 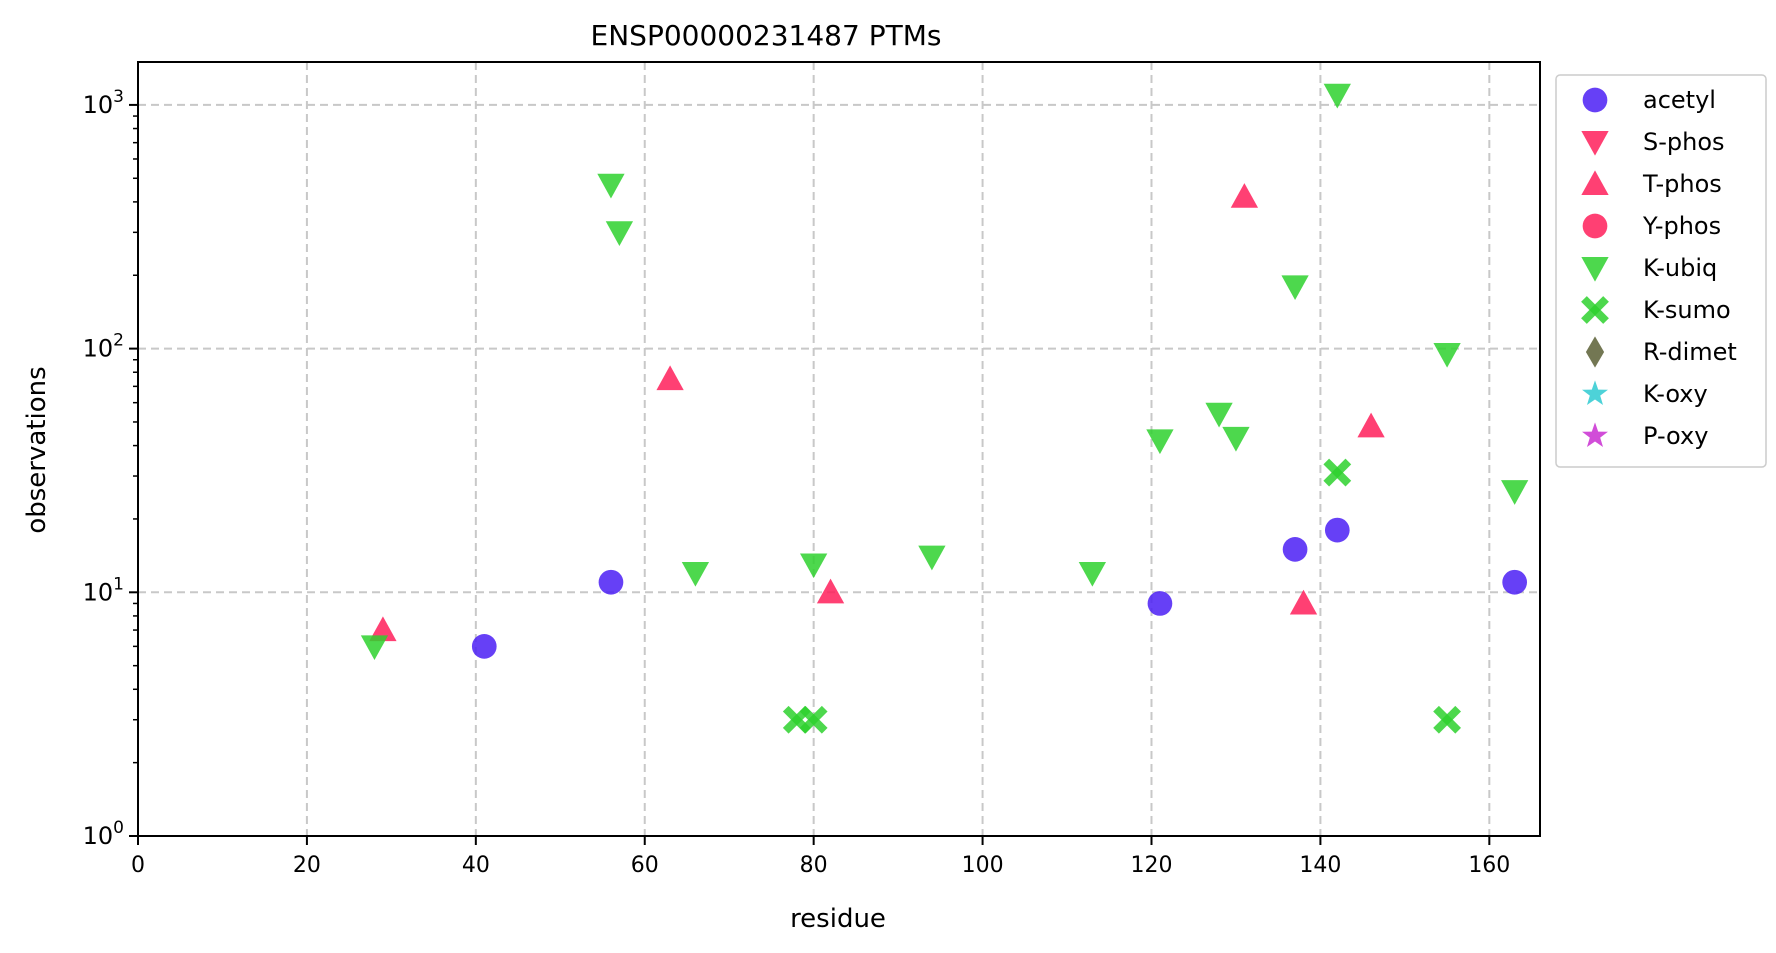 I want to click on y-tick-label: 10³, so click(x=103, y=103).